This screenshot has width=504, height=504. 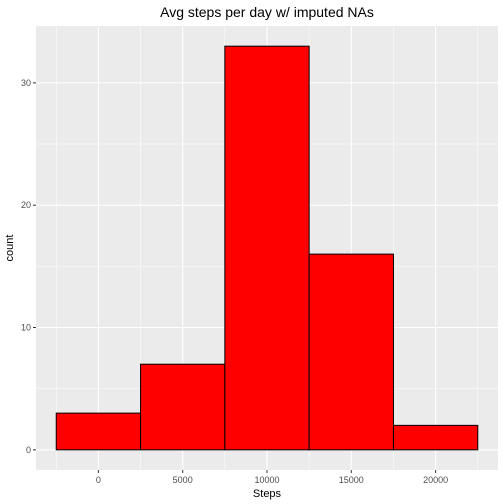 What do you see at coordinates (351, 480) in the screenshot?
I see `x-tick-label: 15000` at bounding box center [351, 480].